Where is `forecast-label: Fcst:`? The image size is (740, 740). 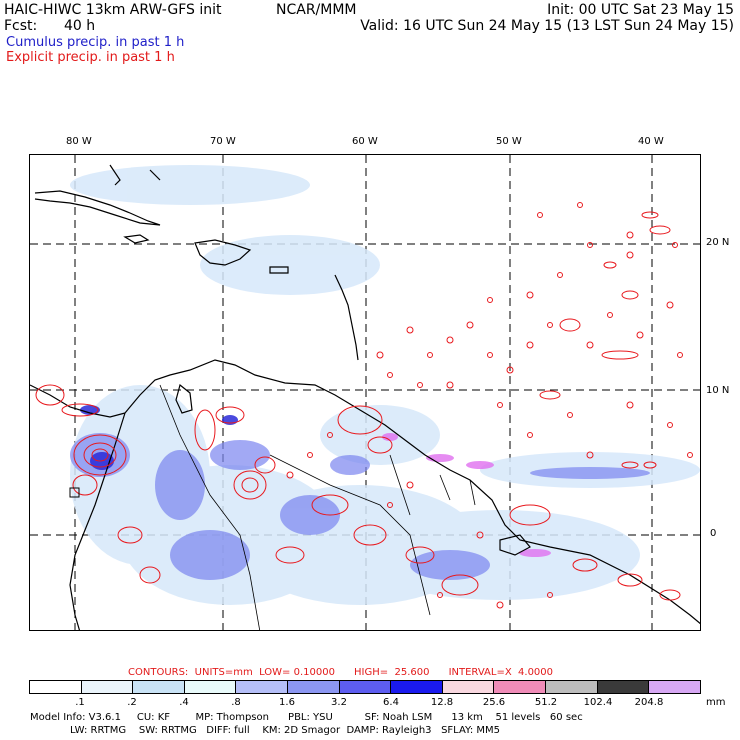
forecast-label: Fcst: is located at coordinates (21, 26).